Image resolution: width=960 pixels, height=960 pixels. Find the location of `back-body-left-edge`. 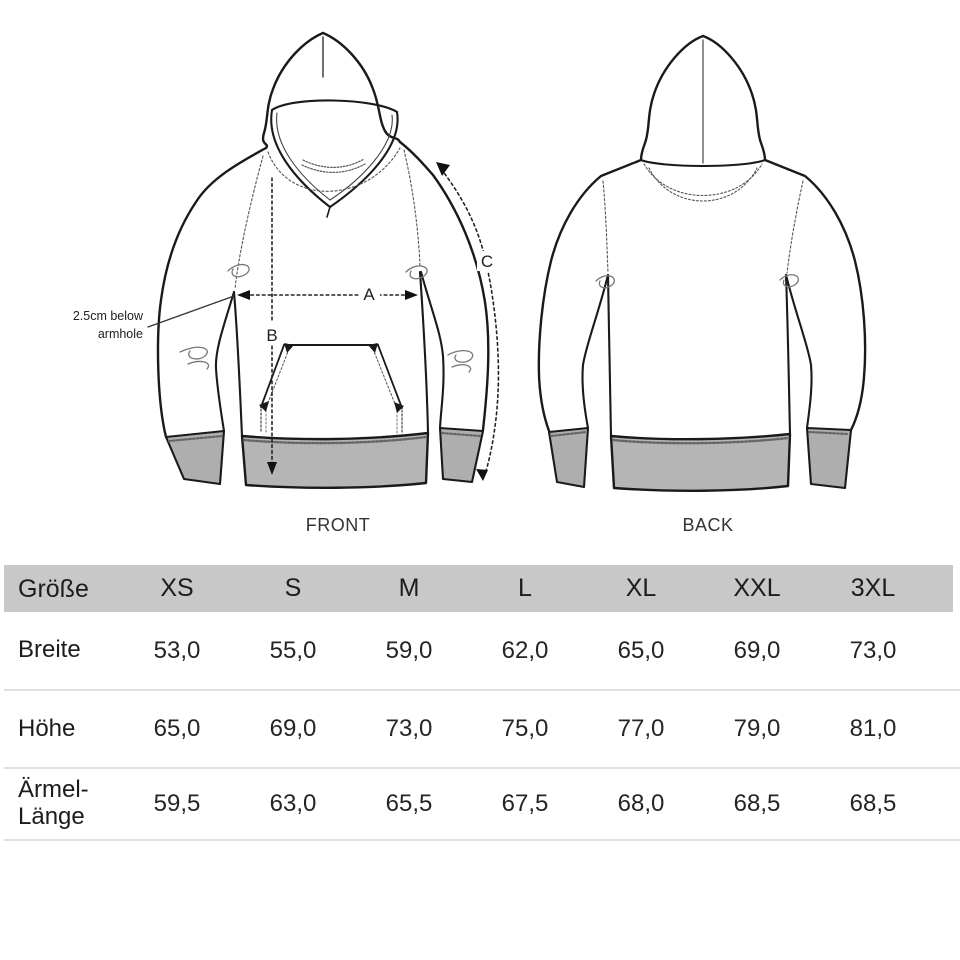

back-body-left-edge is located at coordinates (609, 355).